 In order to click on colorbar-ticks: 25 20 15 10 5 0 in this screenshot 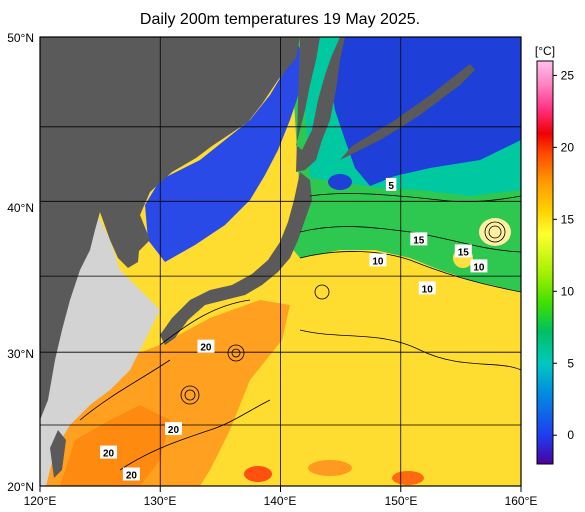, I will do `click(563, 255)`.